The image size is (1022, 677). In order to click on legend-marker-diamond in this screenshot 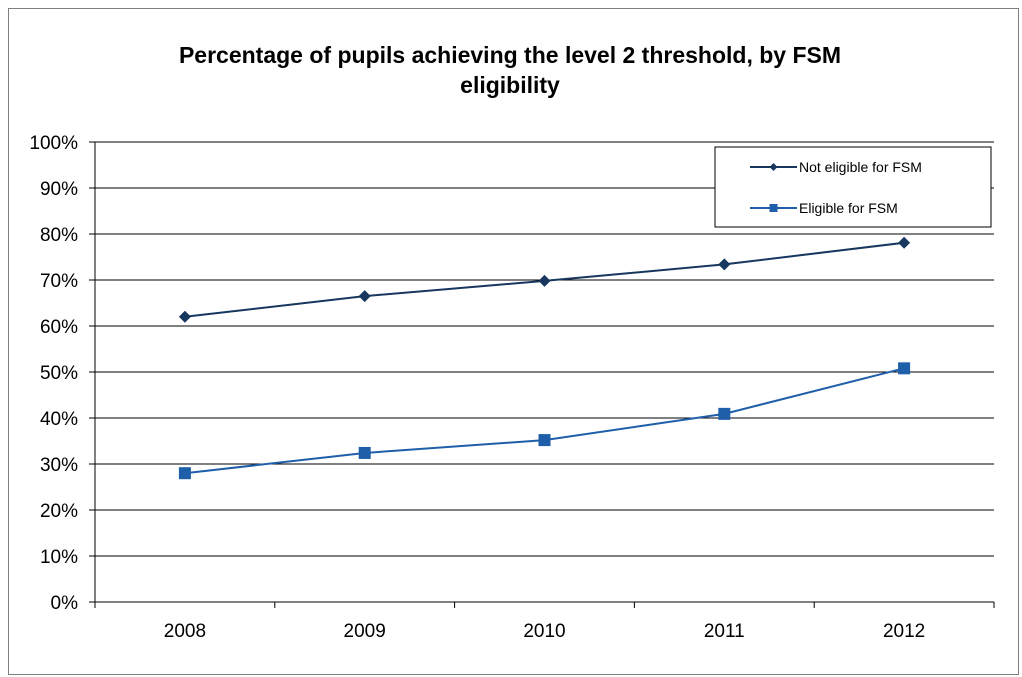, I will do `click(773, 167)`.